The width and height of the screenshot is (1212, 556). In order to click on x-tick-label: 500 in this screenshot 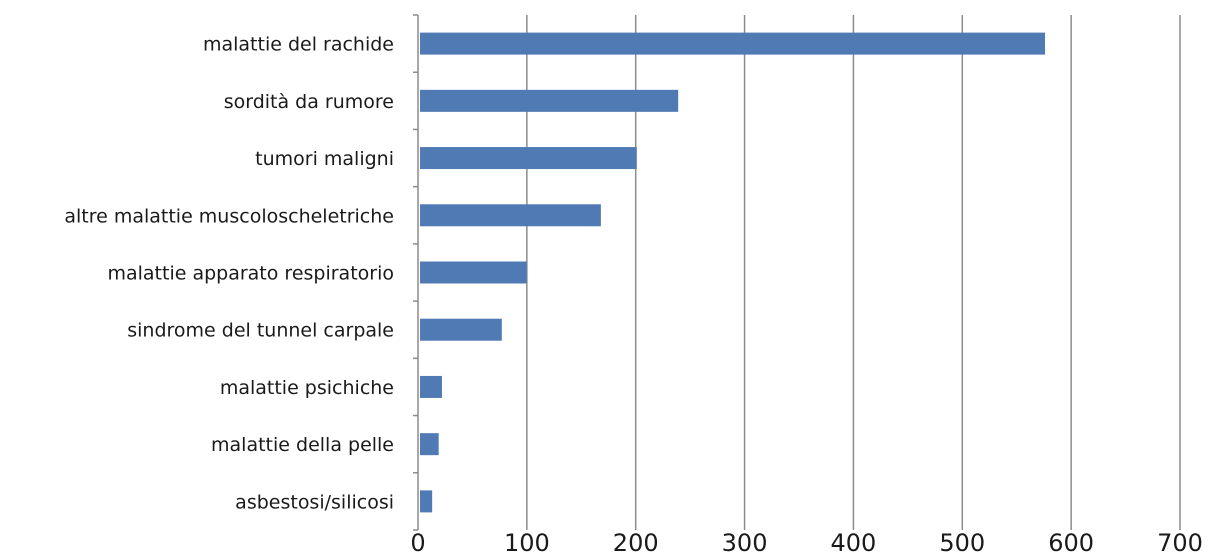, I will do `click(962, 542)`.